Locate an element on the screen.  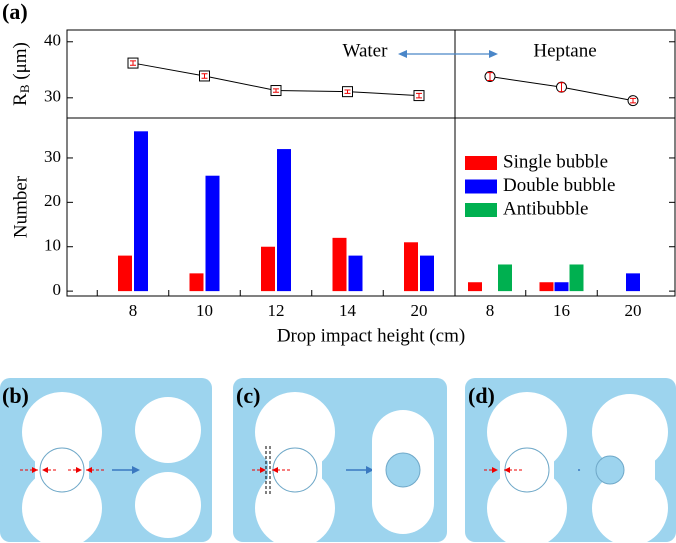
series-label: Heptane is located at coordinates (564, 50).